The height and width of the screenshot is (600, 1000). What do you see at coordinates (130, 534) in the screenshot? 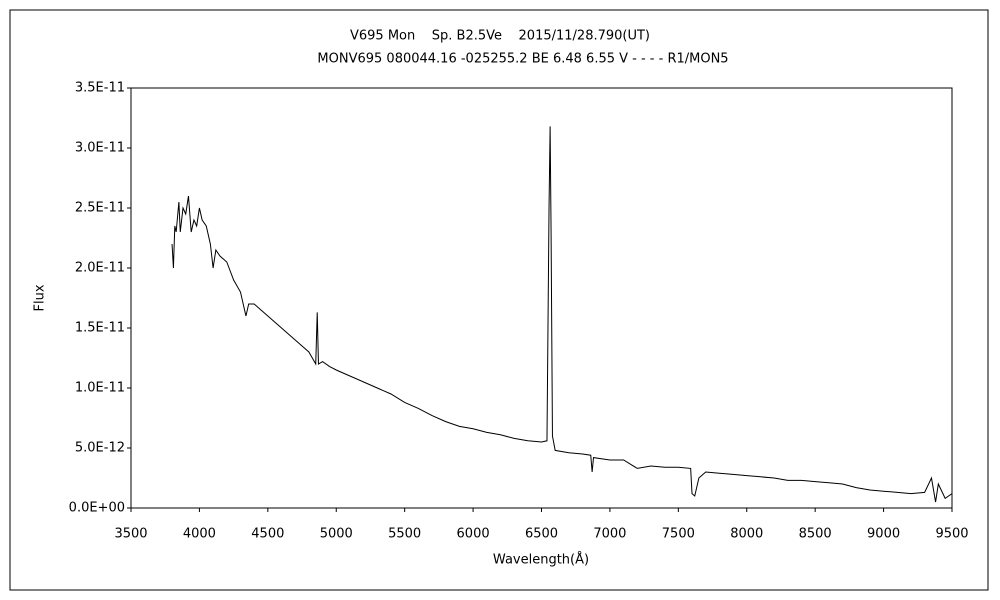
I see `x-tick-label: 3500` at bounding box center [130, 534].